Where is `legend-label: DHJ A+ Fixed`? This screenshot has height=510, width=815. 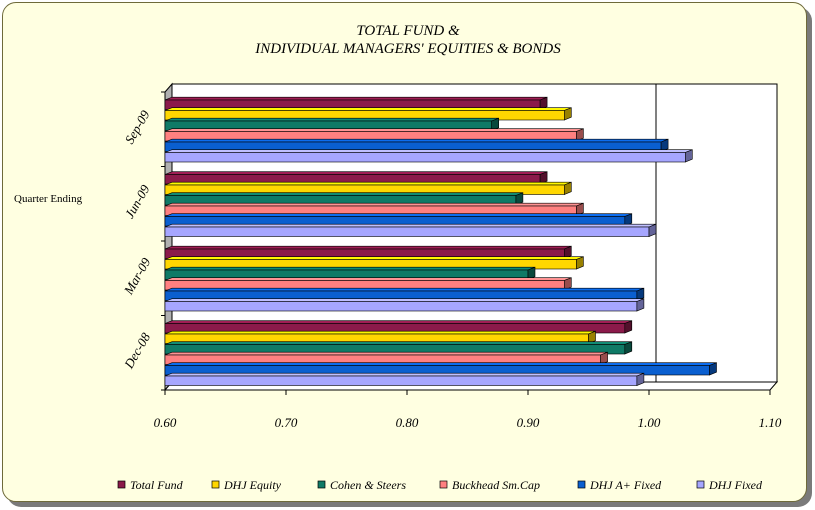
legend-label: DHJ A+ Fixed is located at coordinates (625, 485).